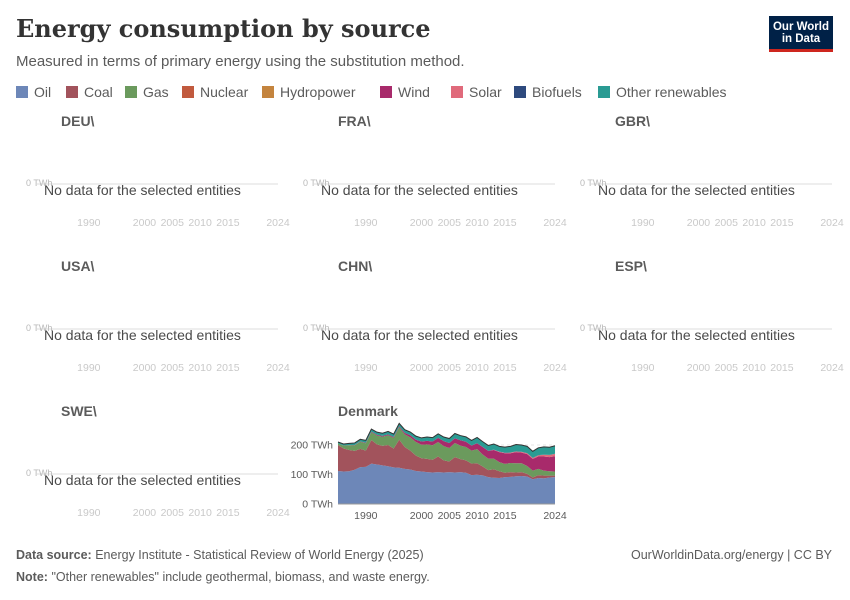  I want to click on facet-title: ESP\, so click(631, 266).